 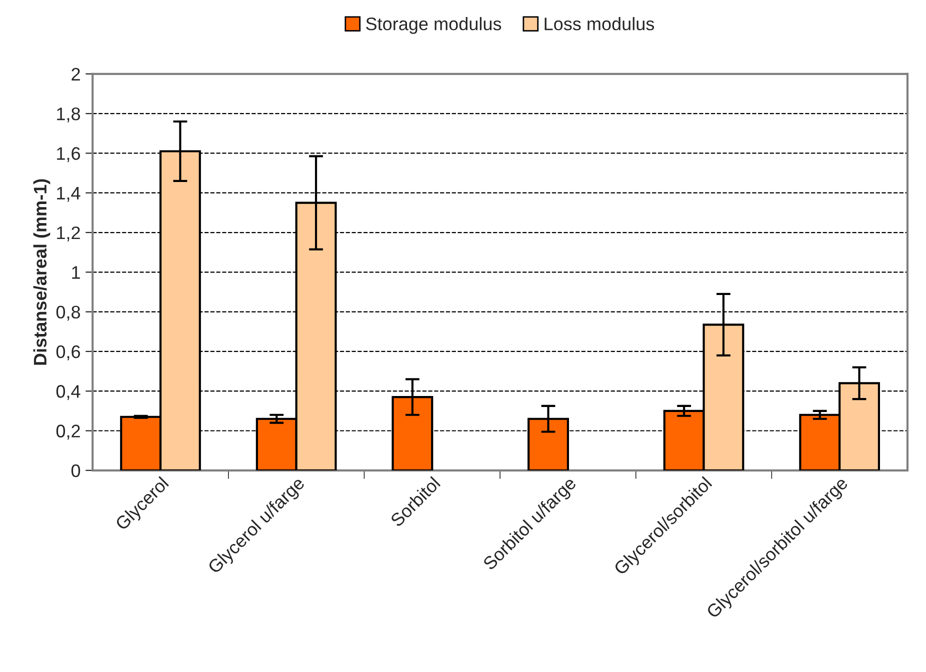 I want to click on y-tick-label: 1,8, so click(x=68, y=115).